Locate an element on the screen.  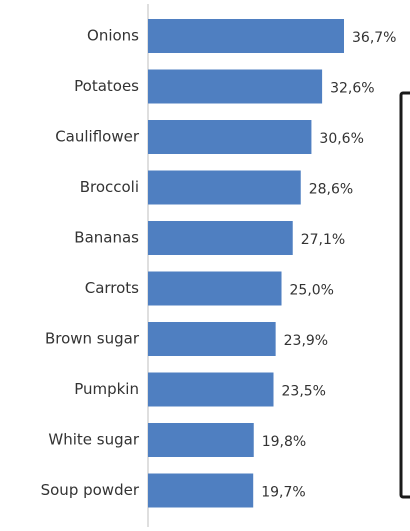
category-label: Pumpkin is located at coordinates (106, 389).